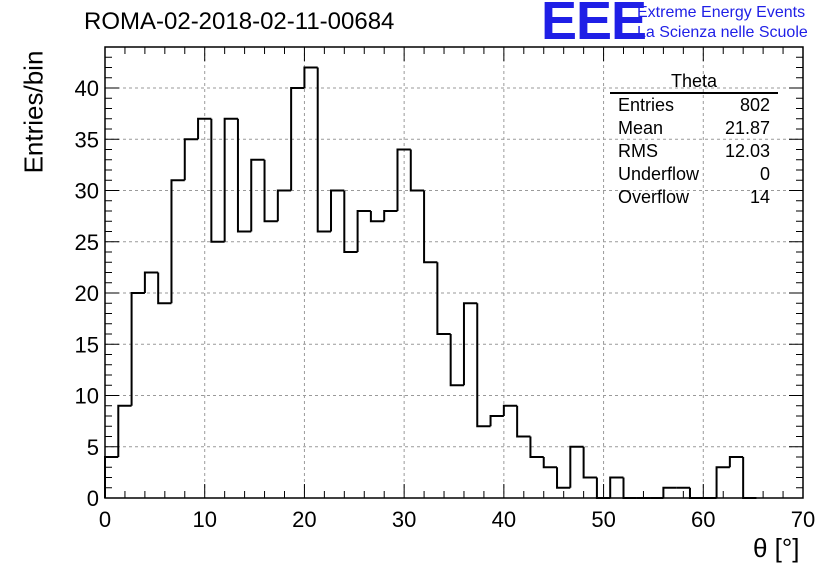  What do you see at coordinates (87, 396) in the screenshot?
I see `y-tick-label: 10` at bounding box center [87, 396].